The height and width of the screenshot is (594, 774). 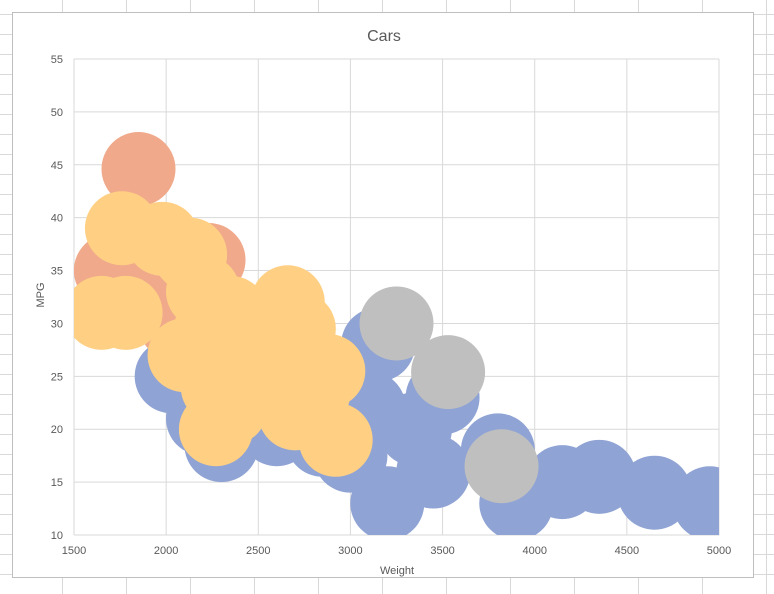 What do you see at coordinates (258, 551) in the screenshot?
I see `x-tick-label: 2500` at bounding box center [258, 551].